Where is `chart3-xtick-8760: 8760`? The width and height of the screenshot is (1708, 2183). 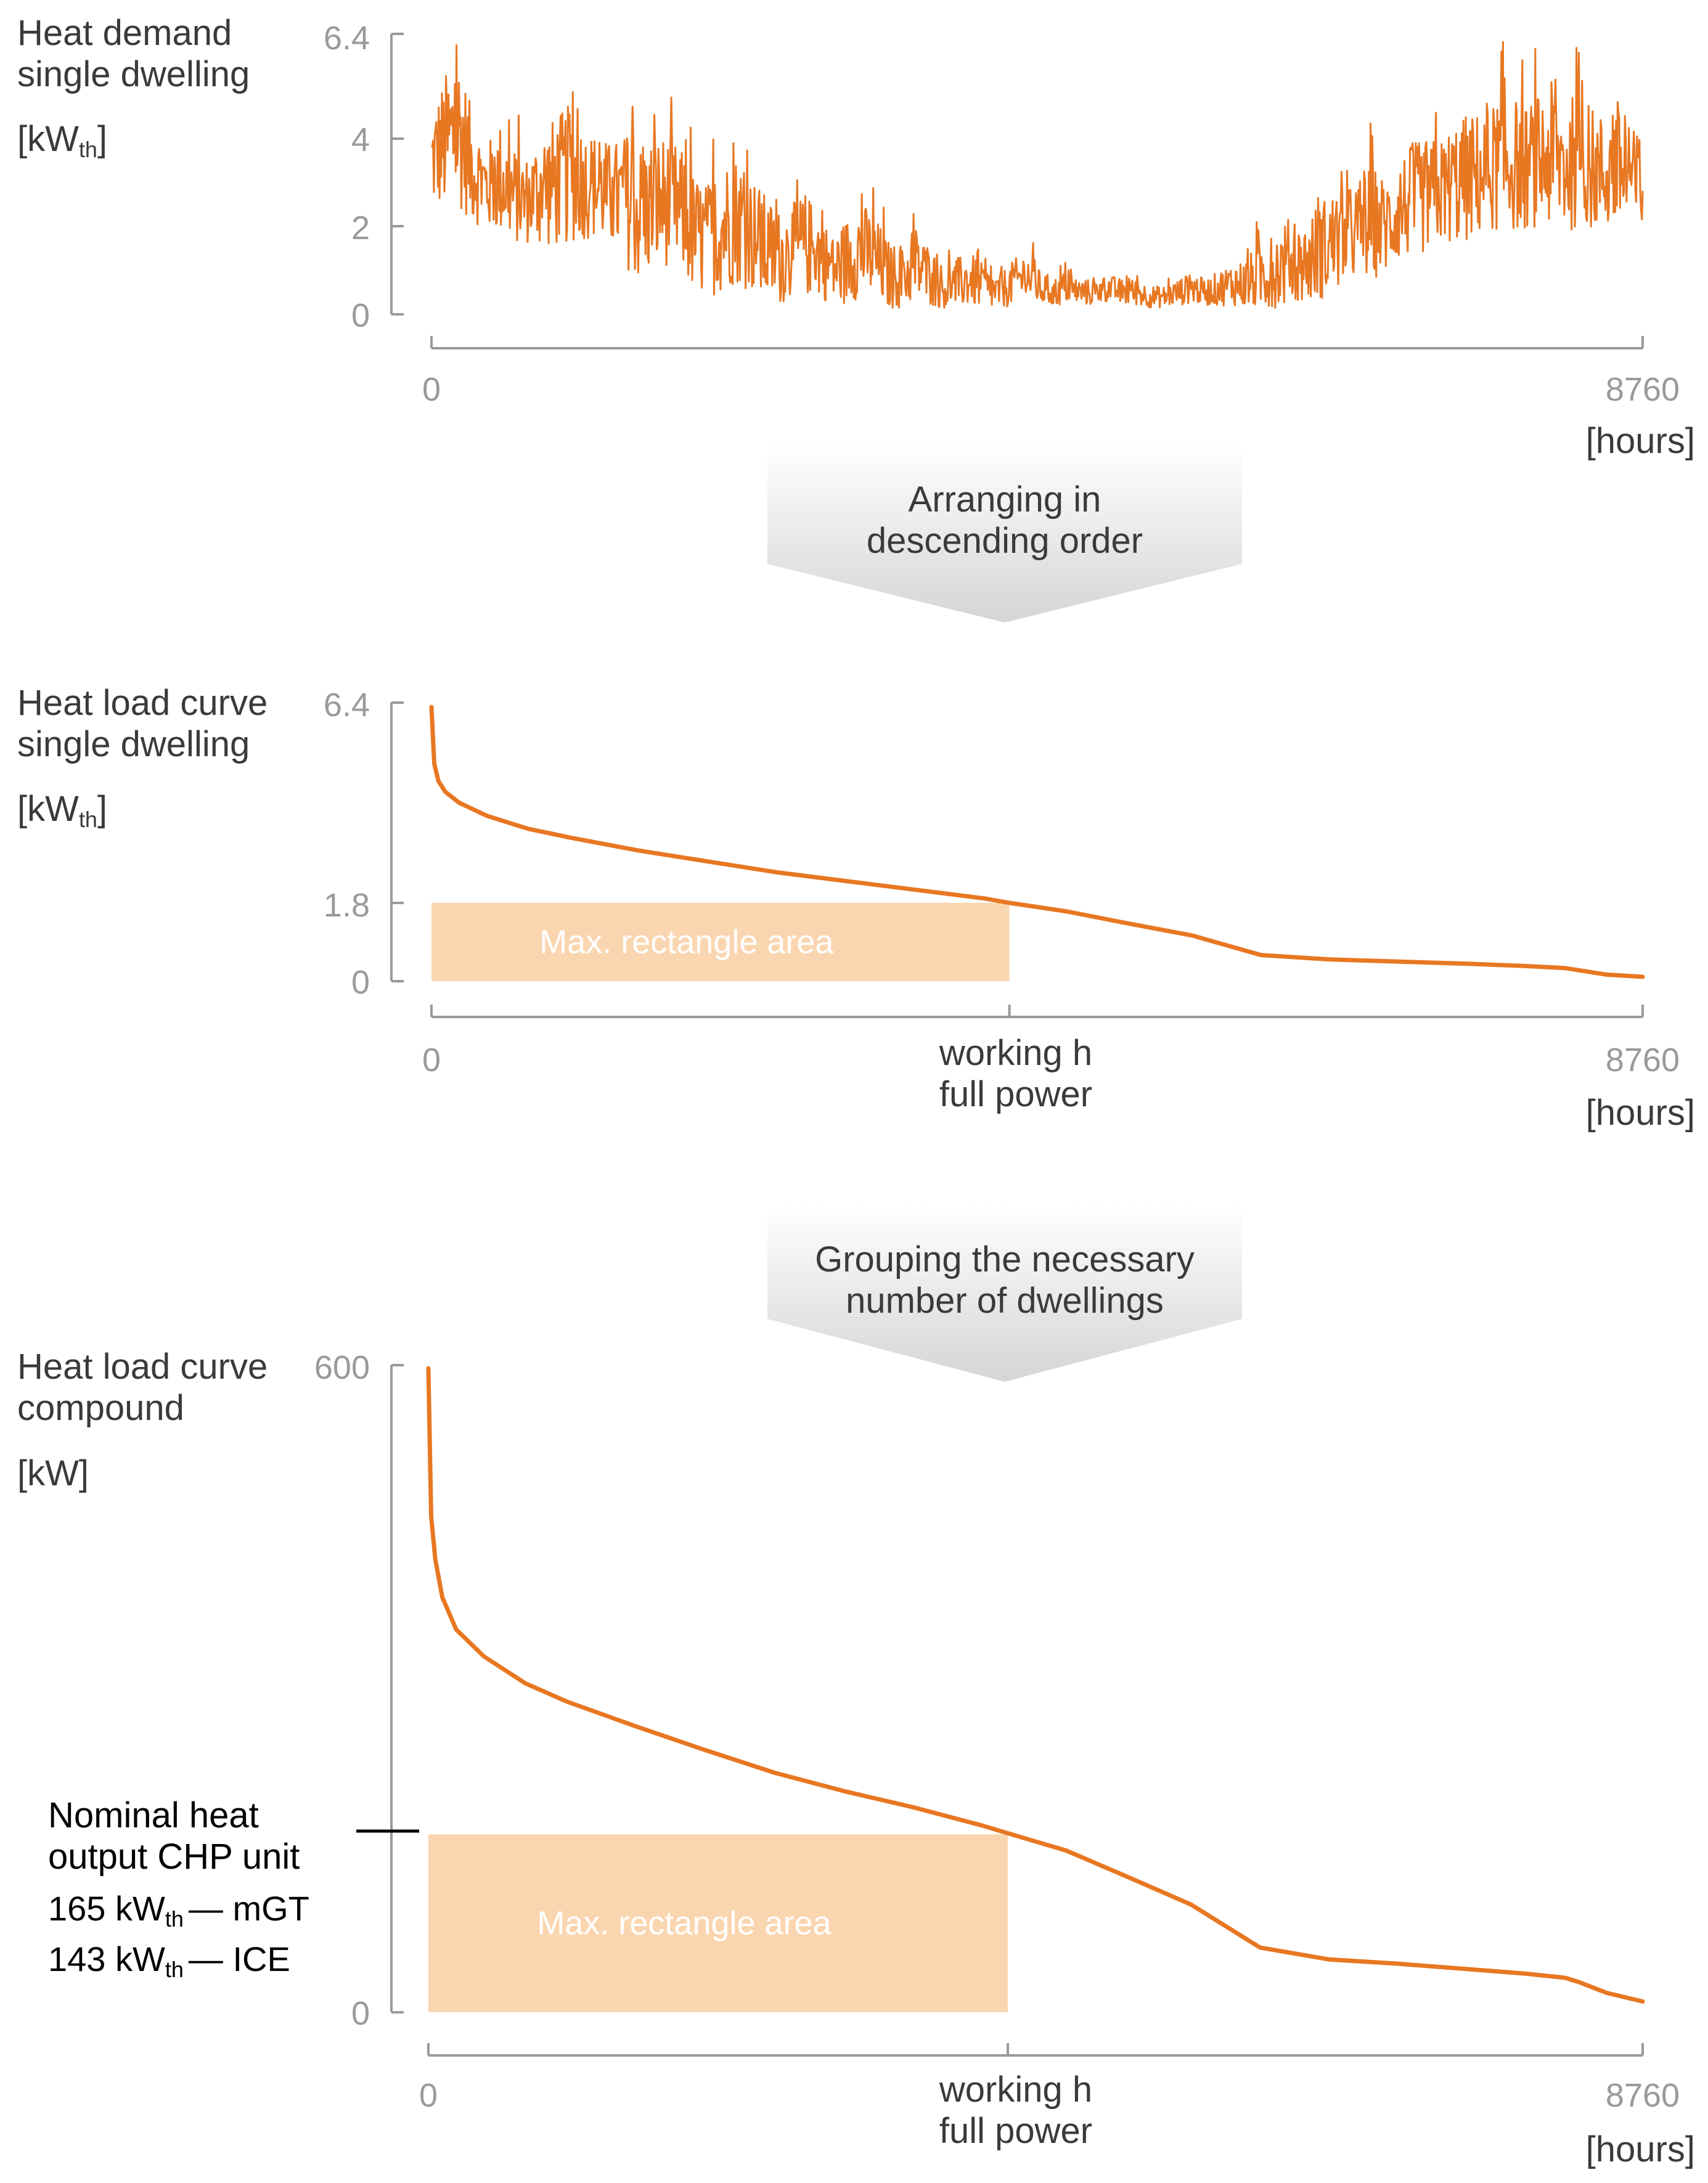 chart3-xtick-8760: 8760 is located at coordinates (1643, 2095).